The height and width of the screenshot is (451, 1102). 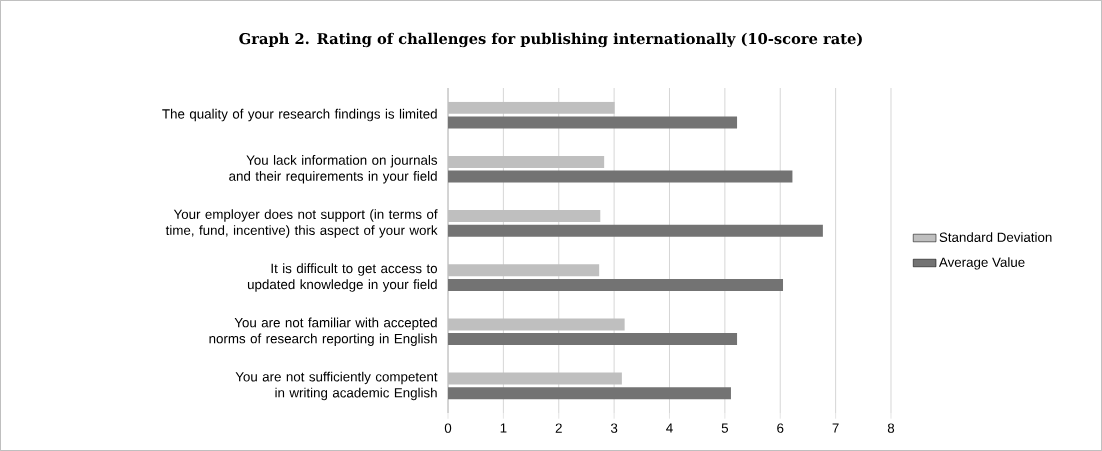 What do you see at coordinates (995, 237) in the screenshot?
I see `legend-label: Standard Deviation` at bounding box center [995, 237].